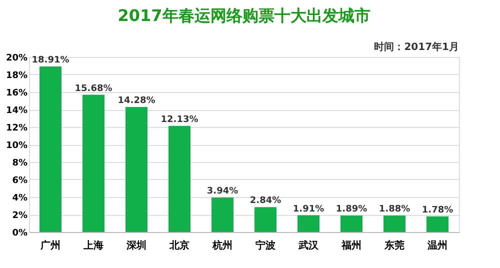  Describe the element at coordinates (266, 246) in the screenshot. I see `x-tick-label: 宁波` at that location.